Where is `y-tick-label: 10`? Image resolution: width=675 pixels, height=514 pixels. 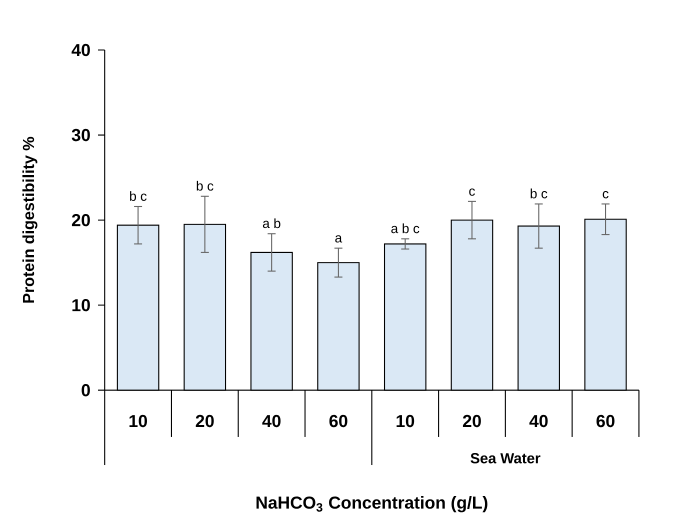
y-tick-label: 10 is located at coordinates (81, 305).